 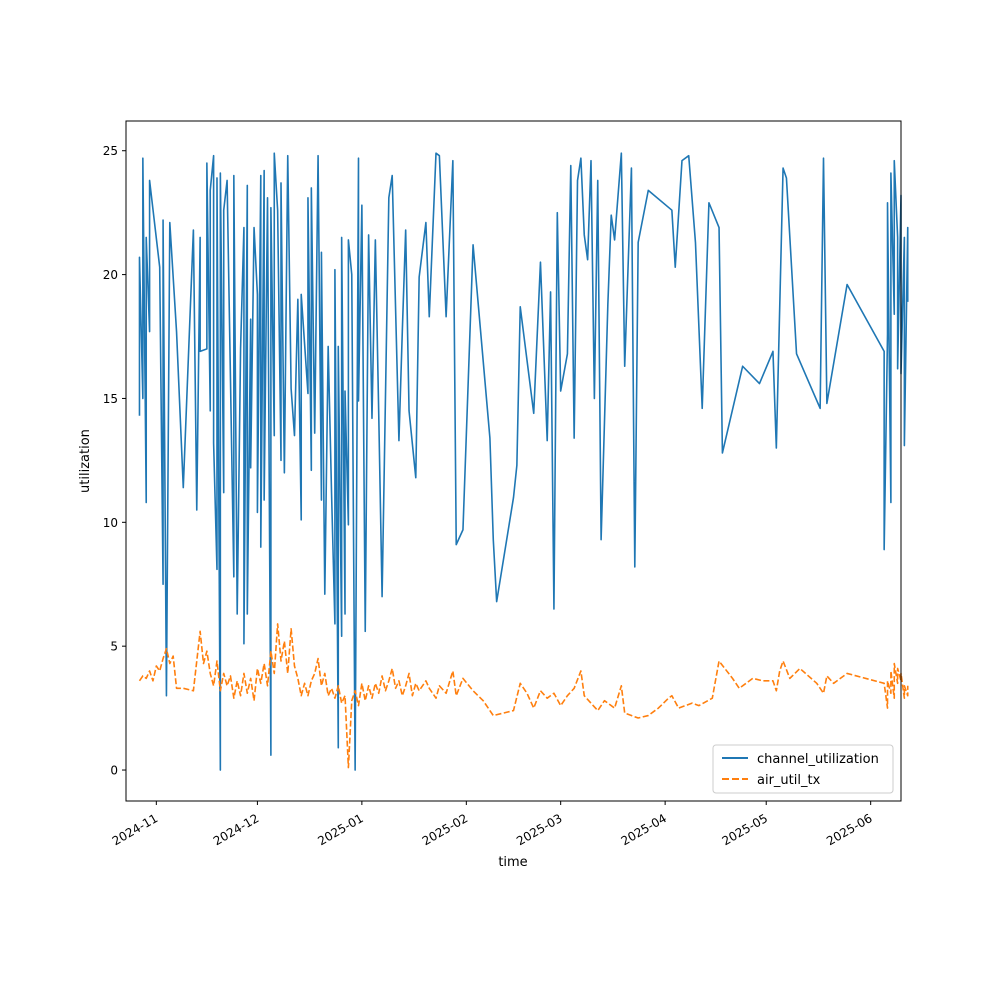 What do you see at coordinates (114, 647) in the screenshot?
I see `y-tick-label: 5` at bounding box center [114, 647].